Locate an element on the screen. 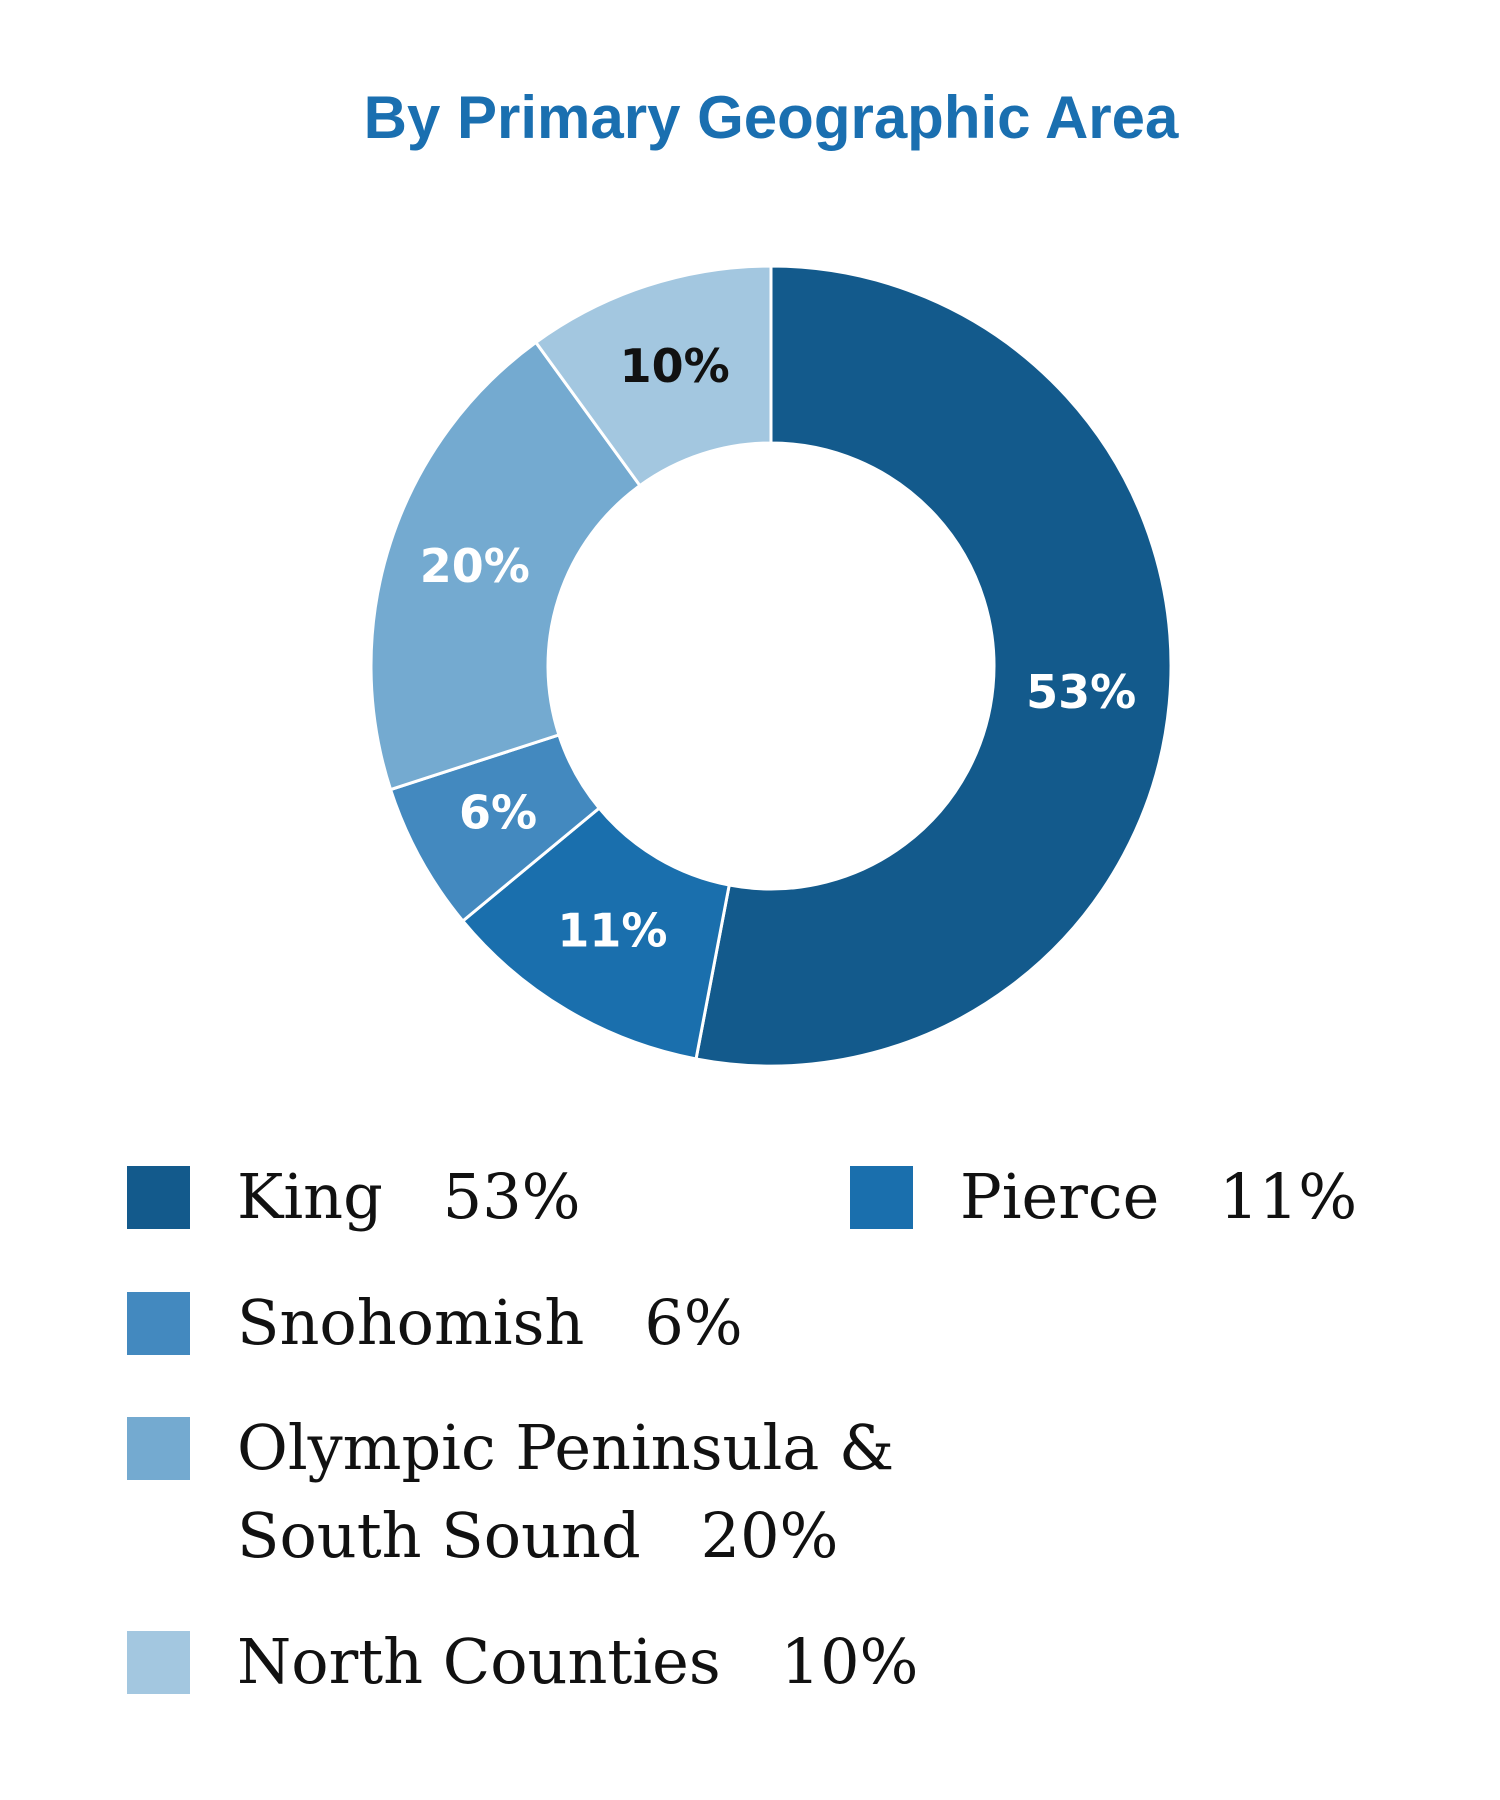  chart-title: By Primary Geographic Area is located at coordinates (771, 117).